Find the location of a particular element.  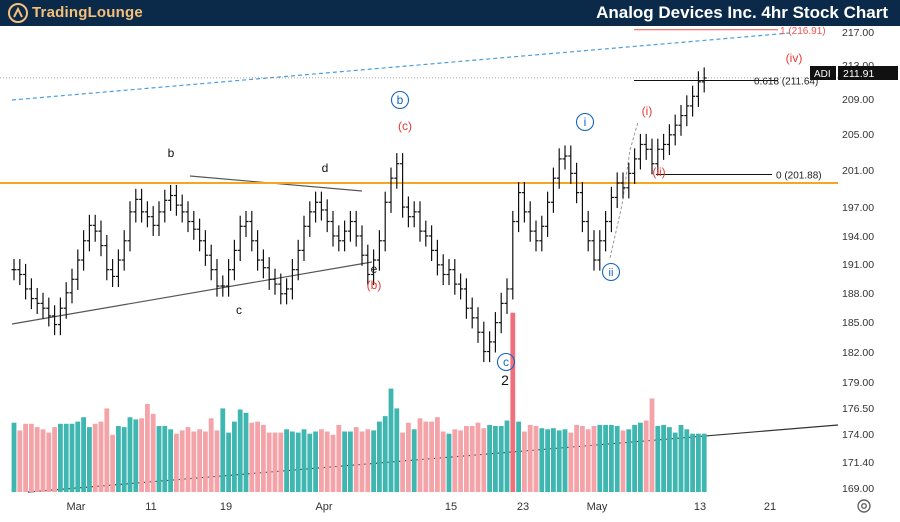

symbol-tag-label: ADI is located at coordinates (822, 74).